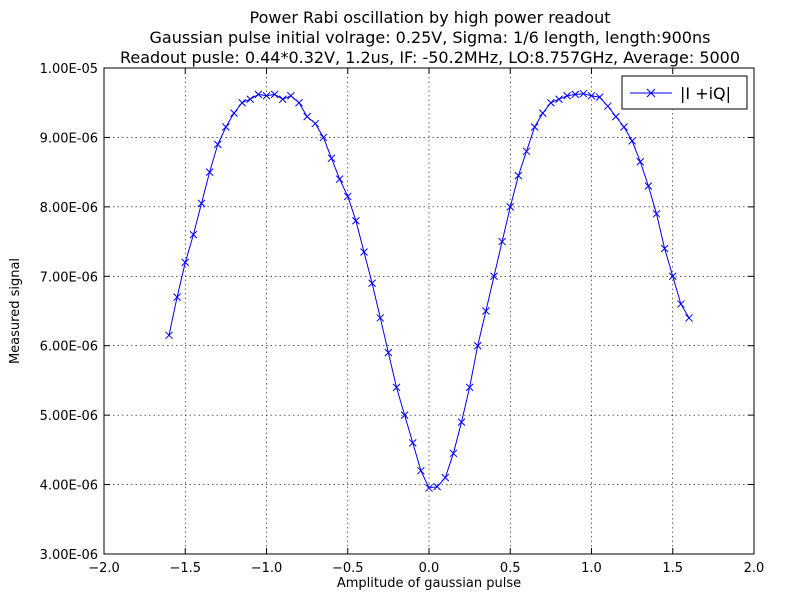 This screenshot has height=600, width=793. Describe the element at coordinates (69, 347) in the screenshot. I see `y-tick-label: 6.00E-06` at that location.